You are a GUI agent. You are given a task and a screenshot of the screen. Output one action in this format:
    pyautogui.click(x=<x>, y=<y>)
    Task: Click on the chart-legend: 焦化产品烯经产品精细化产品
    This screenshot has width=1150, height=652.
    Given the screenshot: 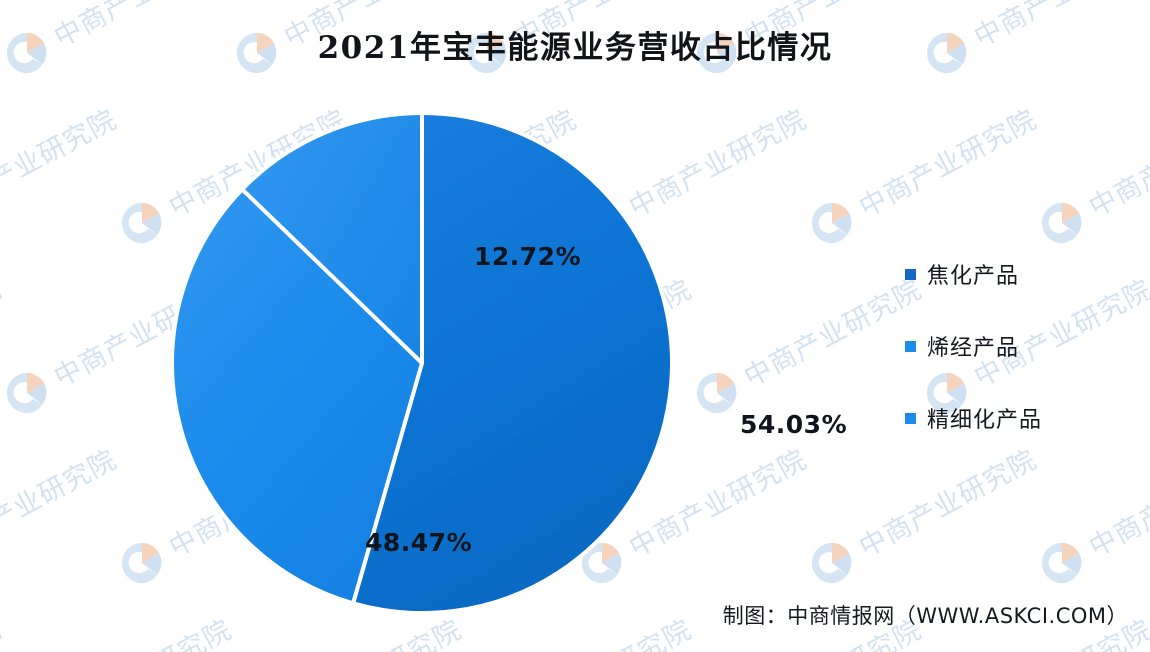 What is the action you would take?
    pyautogui.click(x=973, y=346)
    